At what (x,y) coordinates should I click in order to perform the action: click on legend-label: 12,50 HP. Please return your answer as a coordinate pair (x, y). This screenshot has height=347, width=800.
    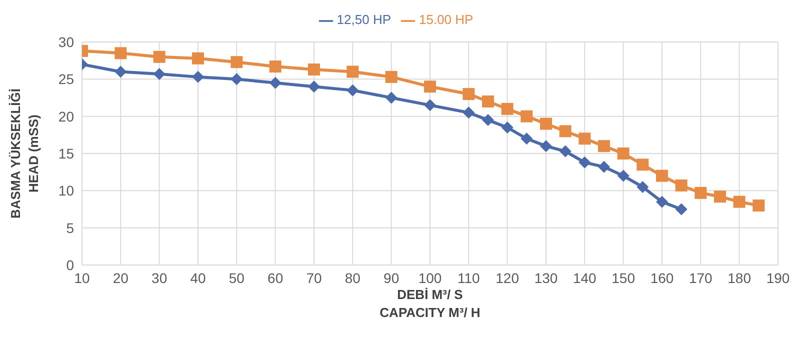
    Looking at the image, I should click on (363, 19).